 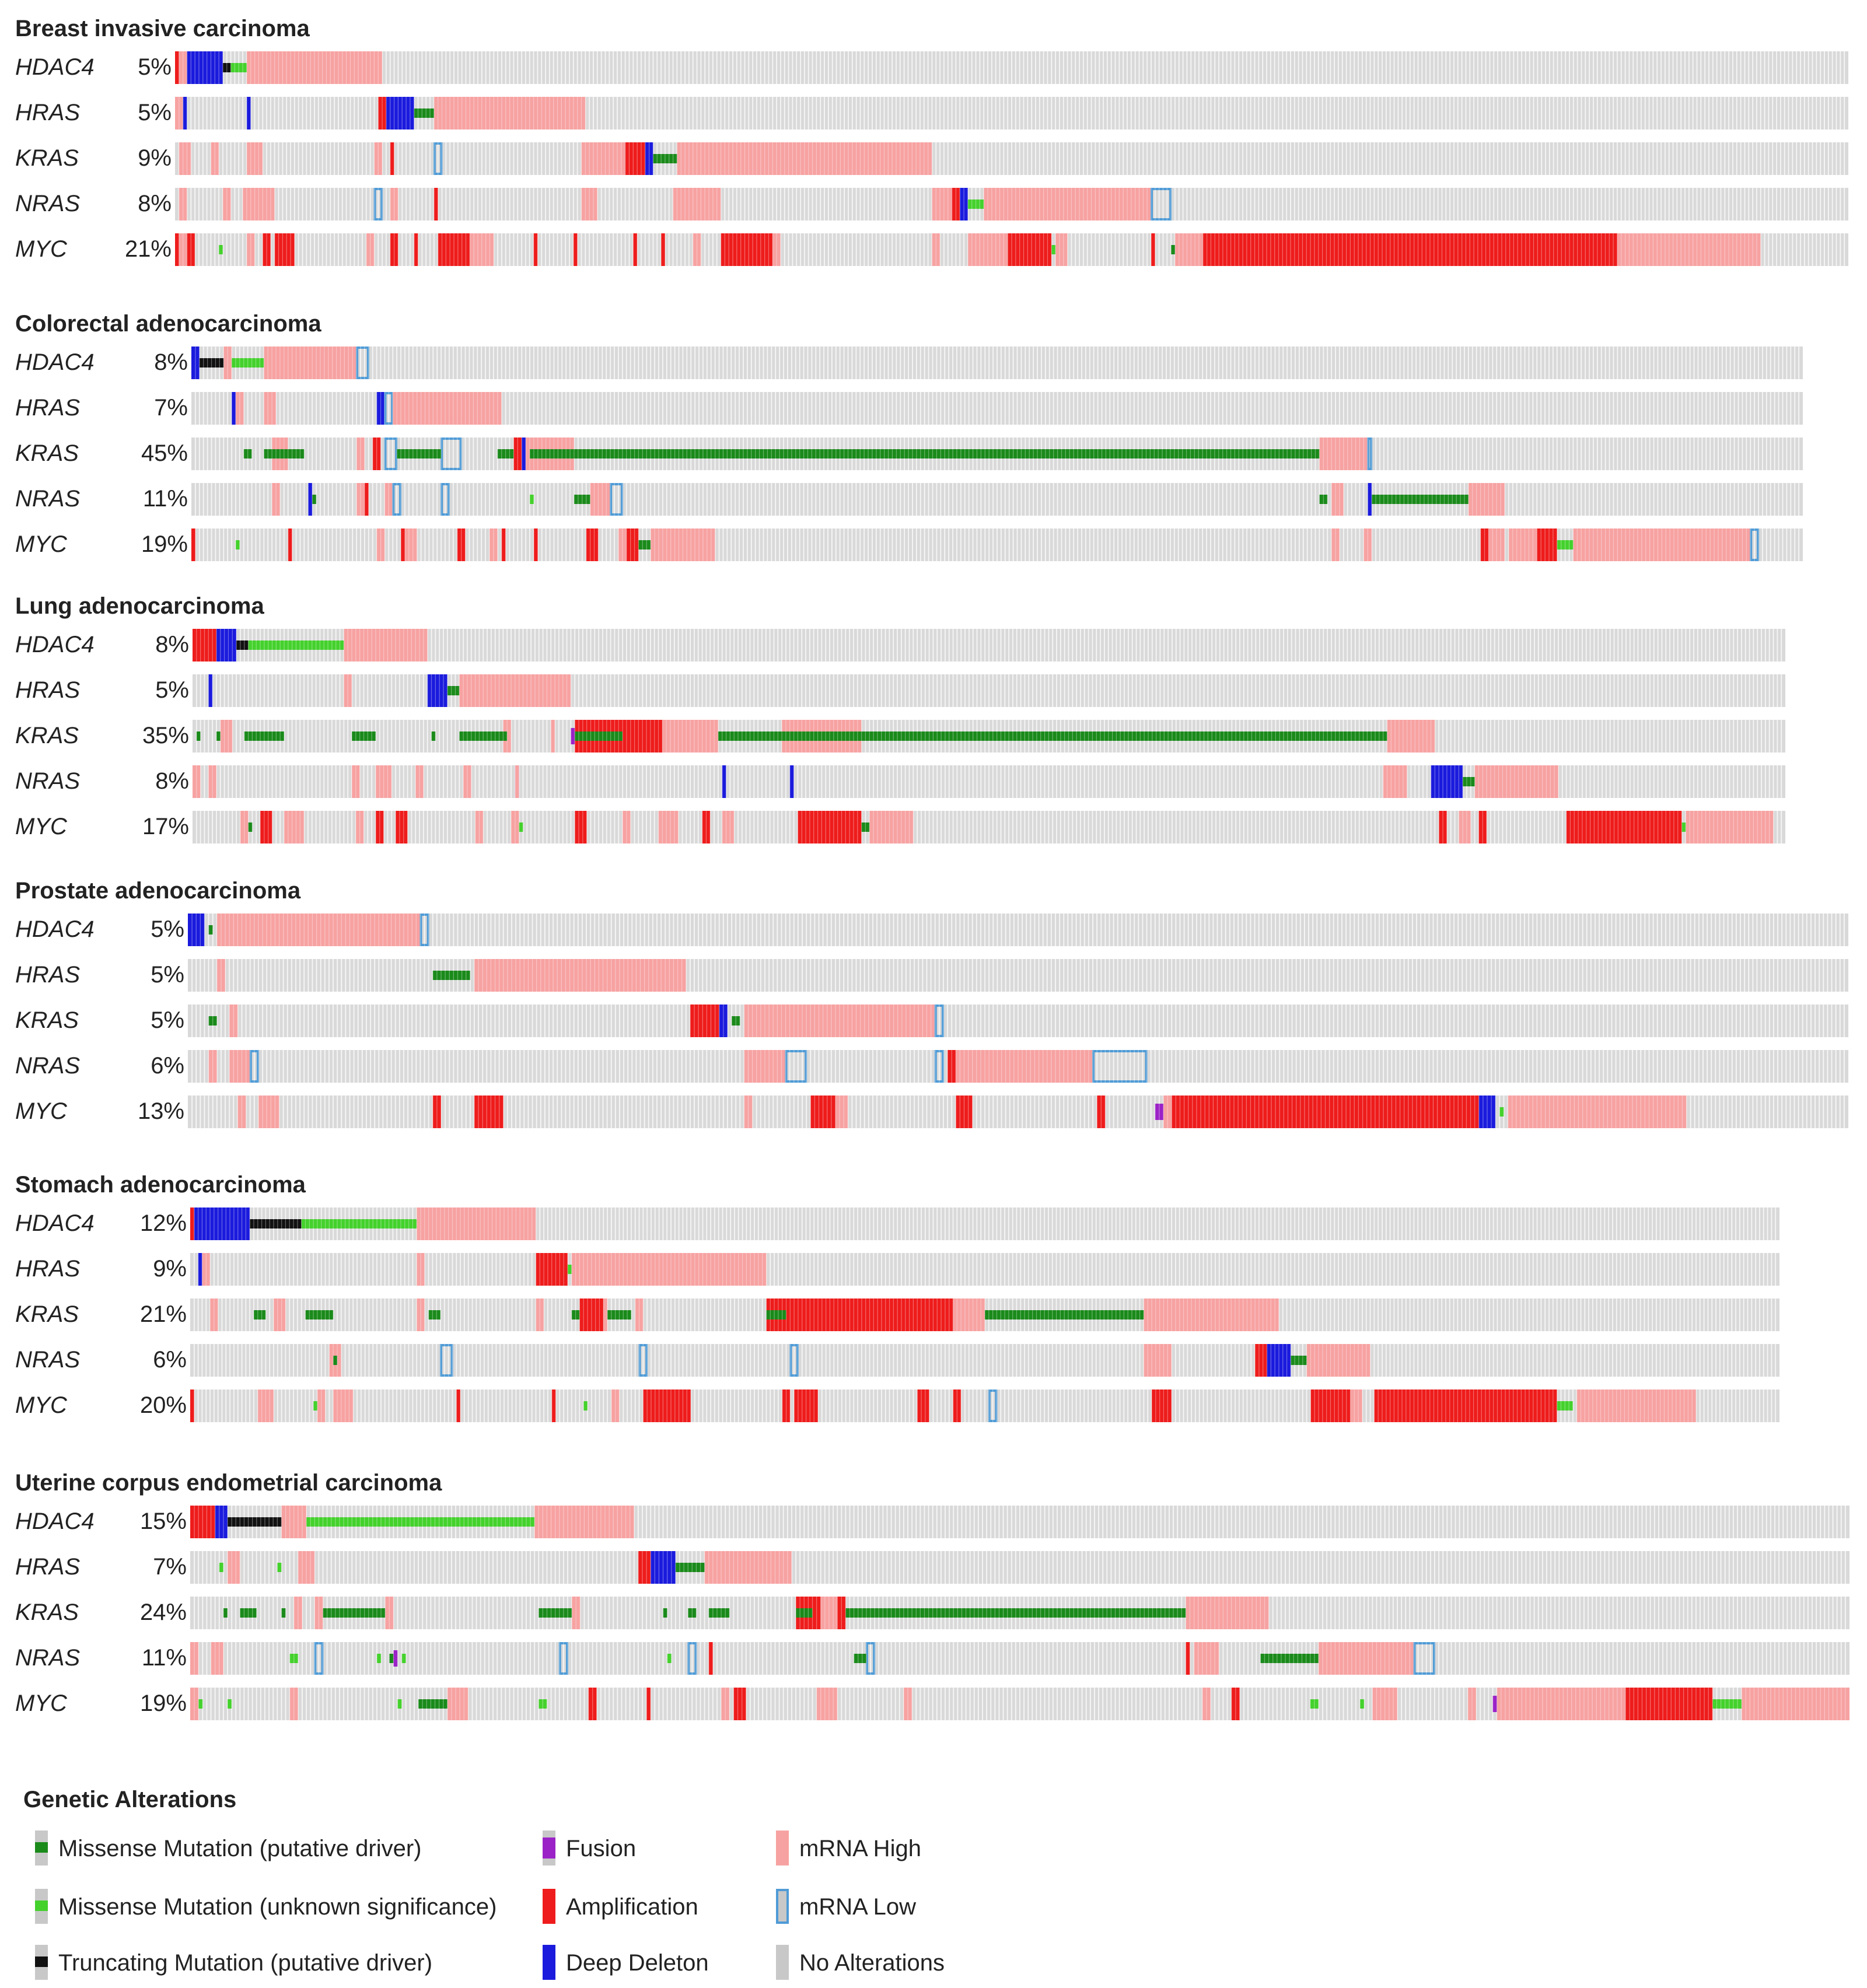 I want to click on legend-label: No Alterations, so click(x=872, y=1963).